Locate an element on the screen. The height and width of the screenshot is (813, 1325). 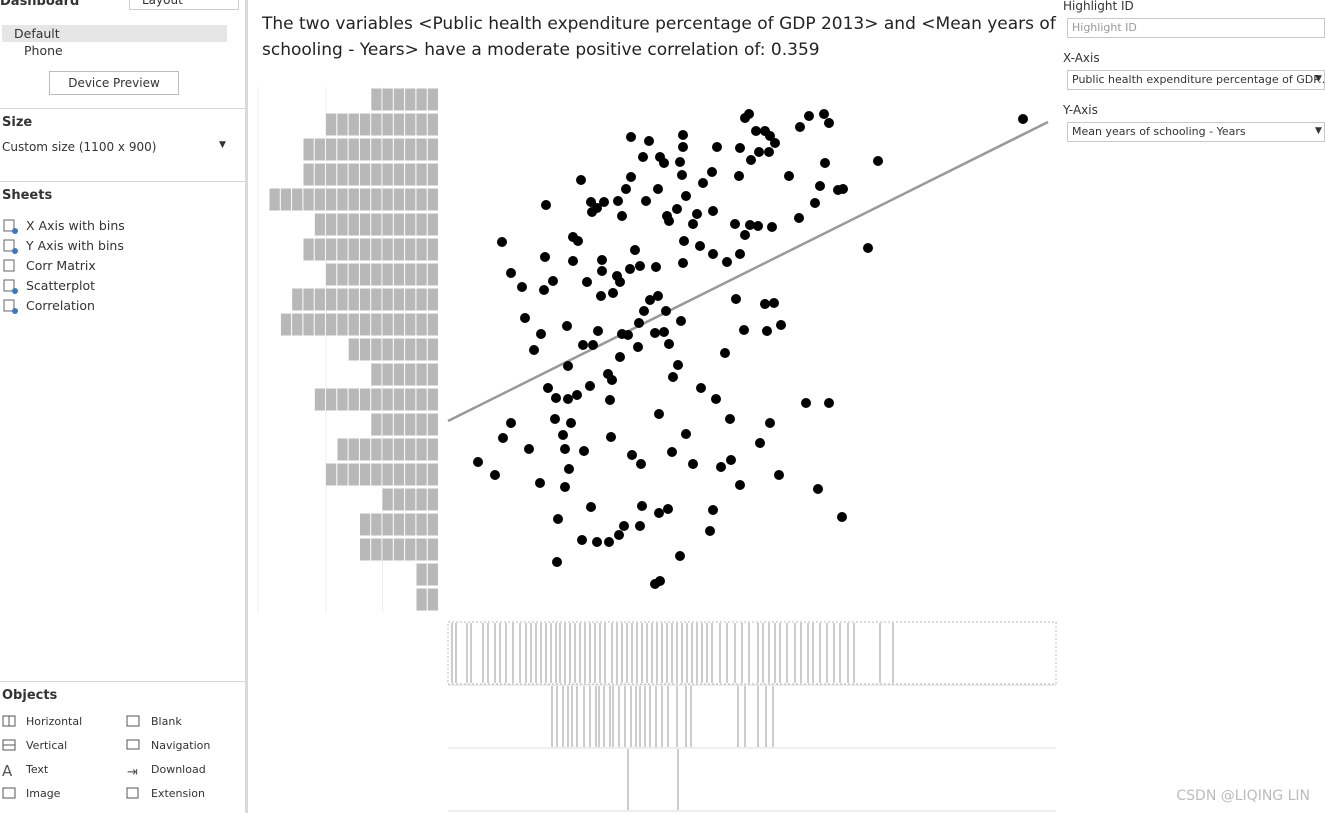
object-item: Text is located at coordinates (37, 769).